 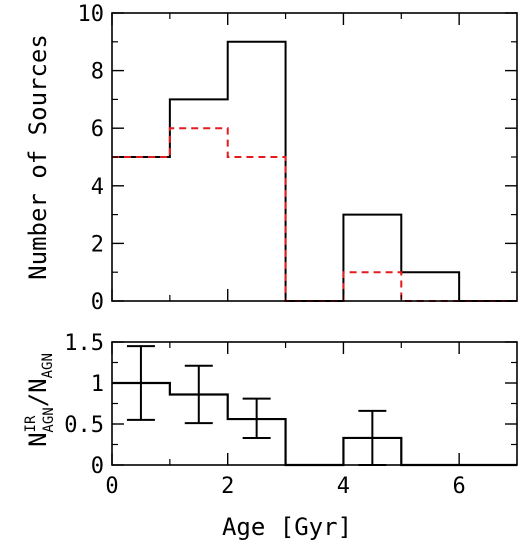 I want to click on top-y-tick-label: 10, so click(x=91, y=14).